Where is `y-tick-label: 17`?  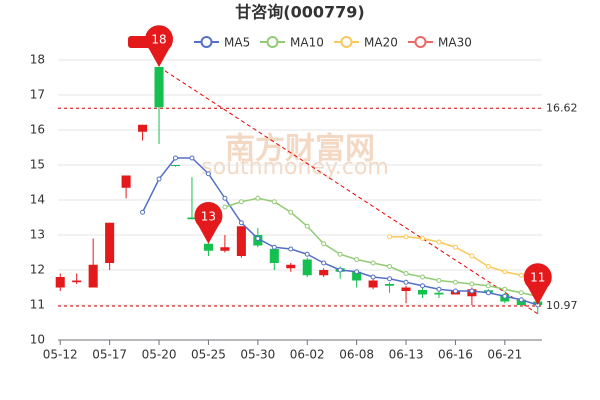 y-tick-label: 17 is located at coordinates (37, 95).